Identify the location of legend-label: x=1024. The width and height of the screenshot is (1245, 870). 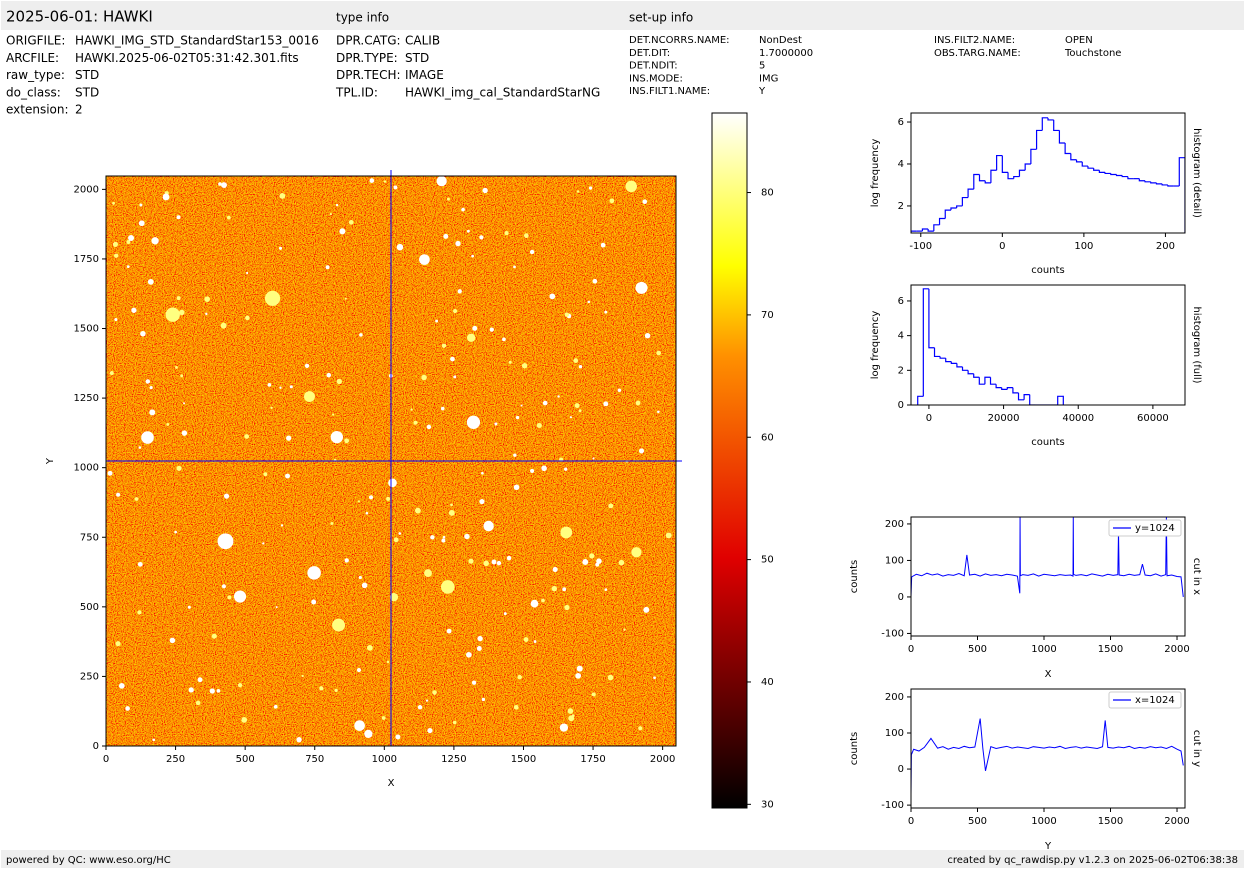
(1155, 700).